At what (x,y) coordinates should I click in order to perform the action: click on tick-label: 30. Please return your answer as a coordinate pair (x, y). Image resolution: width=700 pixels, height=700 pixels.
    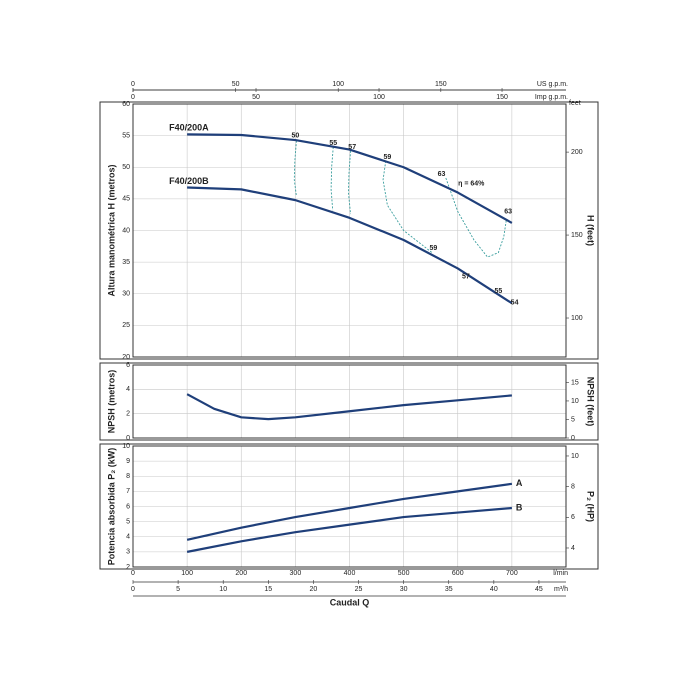
    Looking at the image, I should click on (404, 589).